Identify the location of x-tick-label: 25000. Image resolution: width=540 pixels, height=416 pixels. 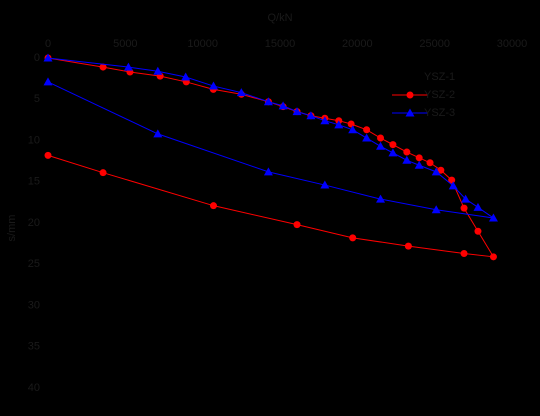
(434, 44).